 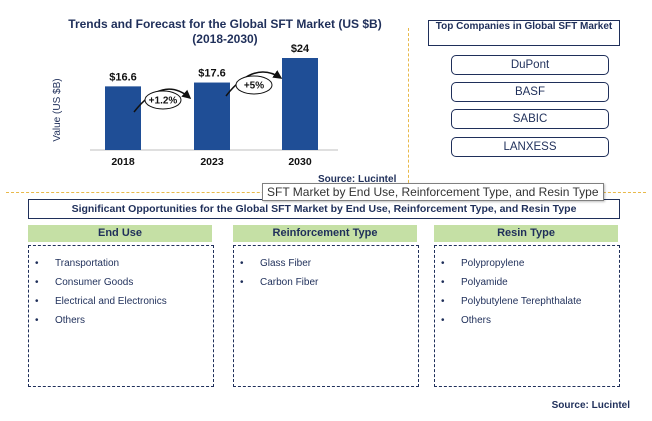 What do you see at coordinates (530, 65) in the screenshot?
I see `company-dupont: DuPont` at bounding box center [530, 65].